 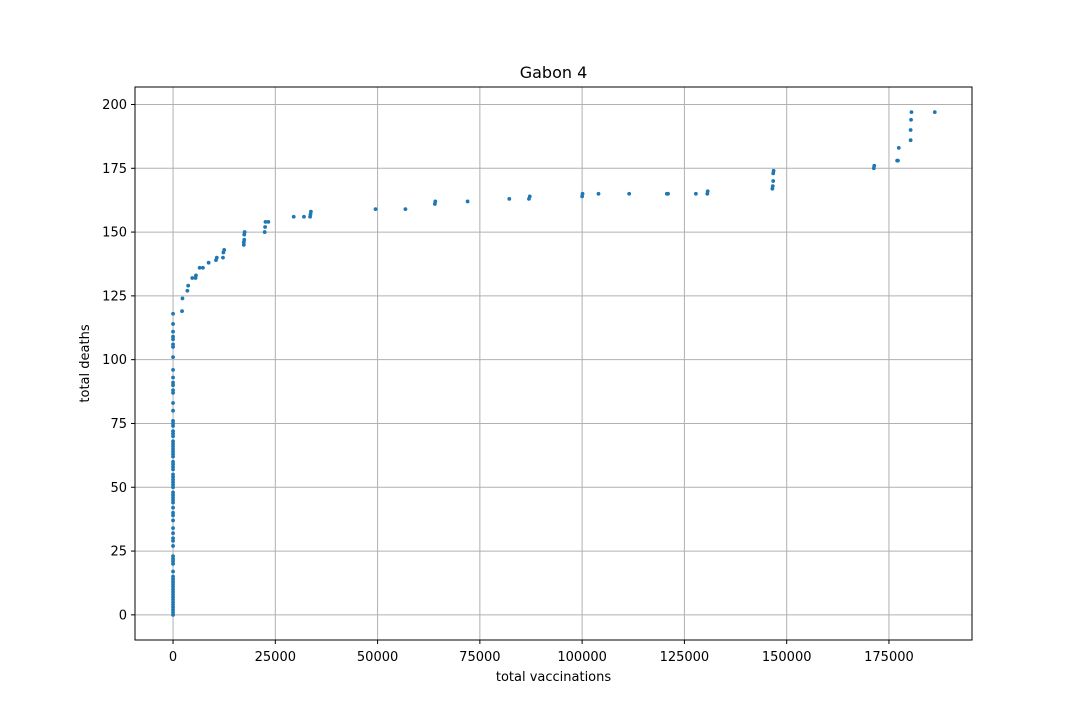 I want to click on y-tick-label: 100, so click(x=114, y=360).